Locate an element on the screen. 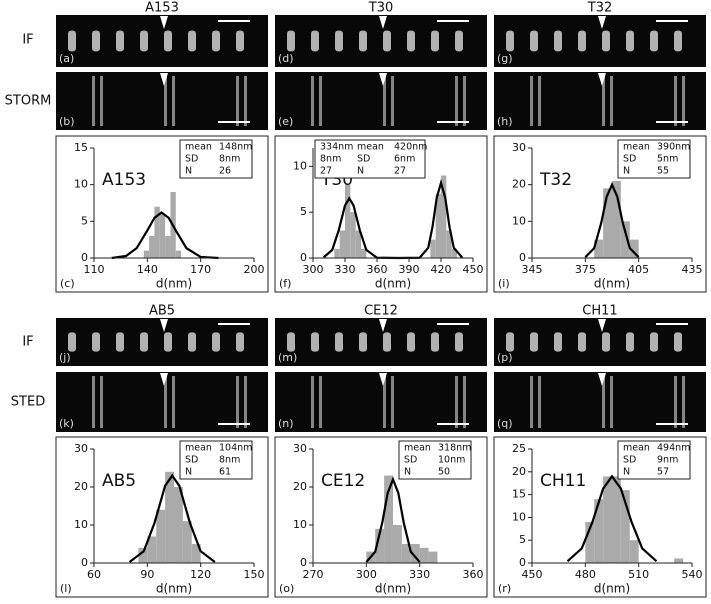 The width and height of the screenshot is (711, 604). panel-label: (j) is located at coordinates (65, 357).